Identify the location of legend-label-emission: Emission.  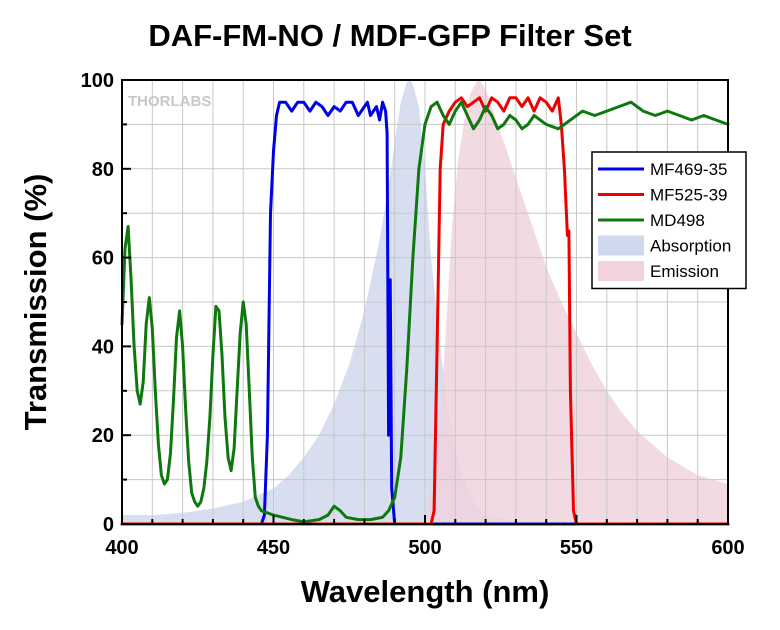
(684, 271).